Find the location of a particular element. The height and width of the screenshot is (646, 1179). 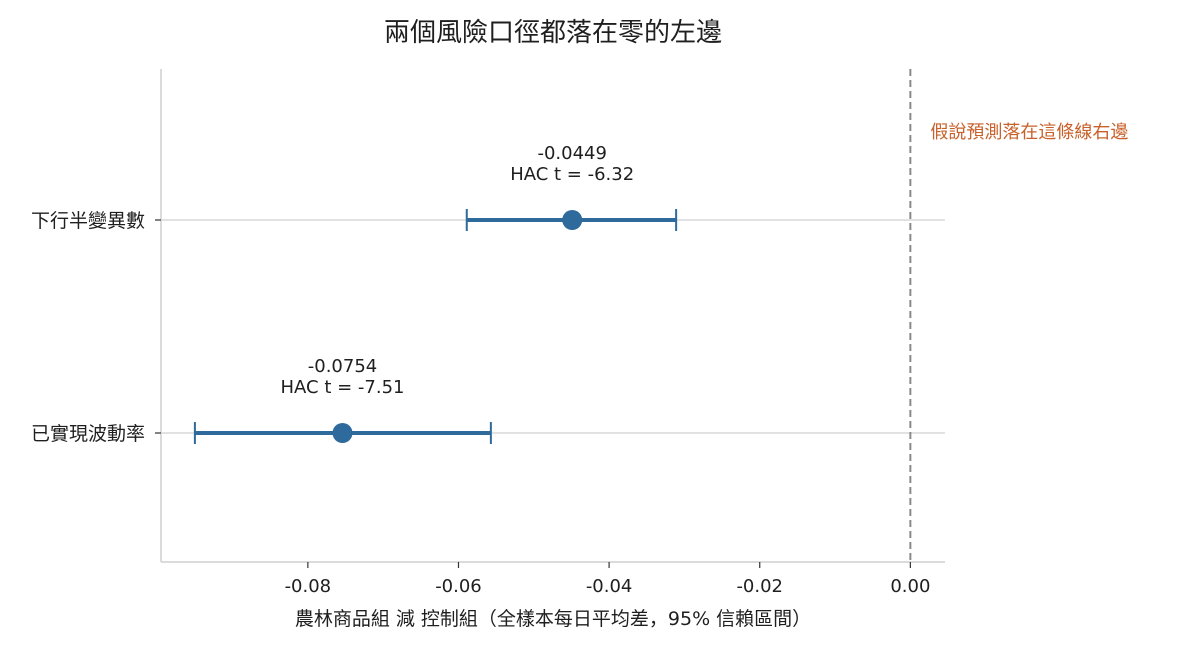

estimate-value-label: -0.0449 is located at coordinates (571, 153).